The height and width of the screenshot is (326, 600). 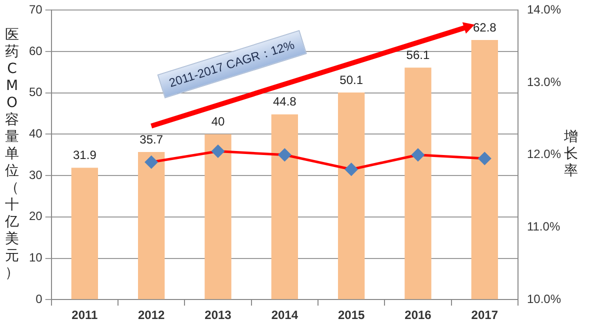 What do you see at coordinates (35, 133) in the screenshot?
I see `y-tick-label: 40` at bounding box center [35, 133].